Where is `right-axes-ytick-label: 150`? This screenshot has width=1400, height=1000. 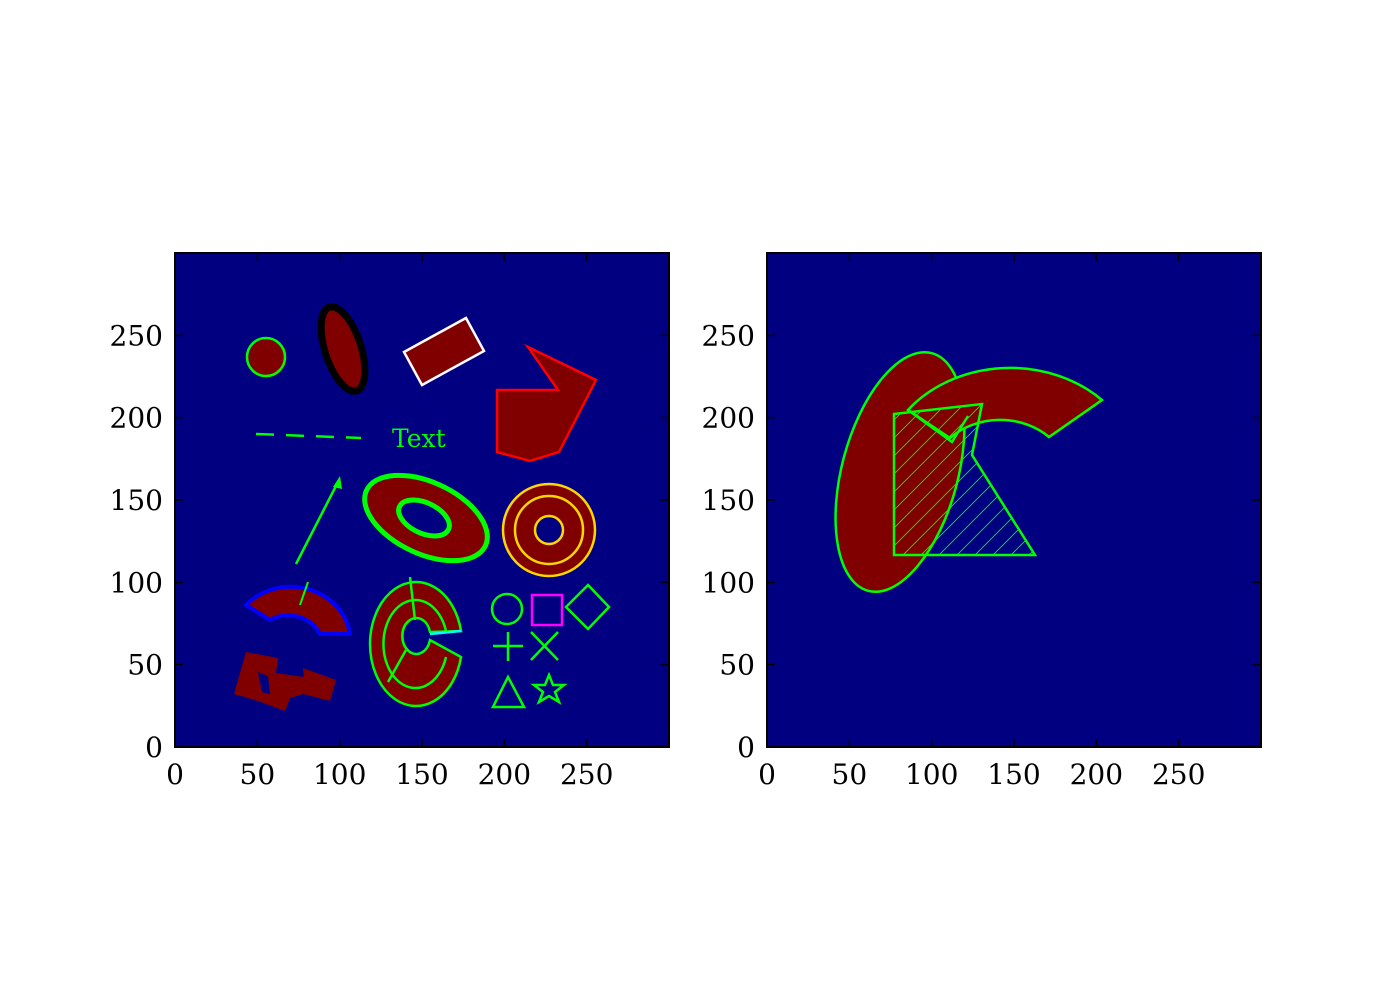
right-axes-ytick-label: 150 is located at coordinates (728, 500).